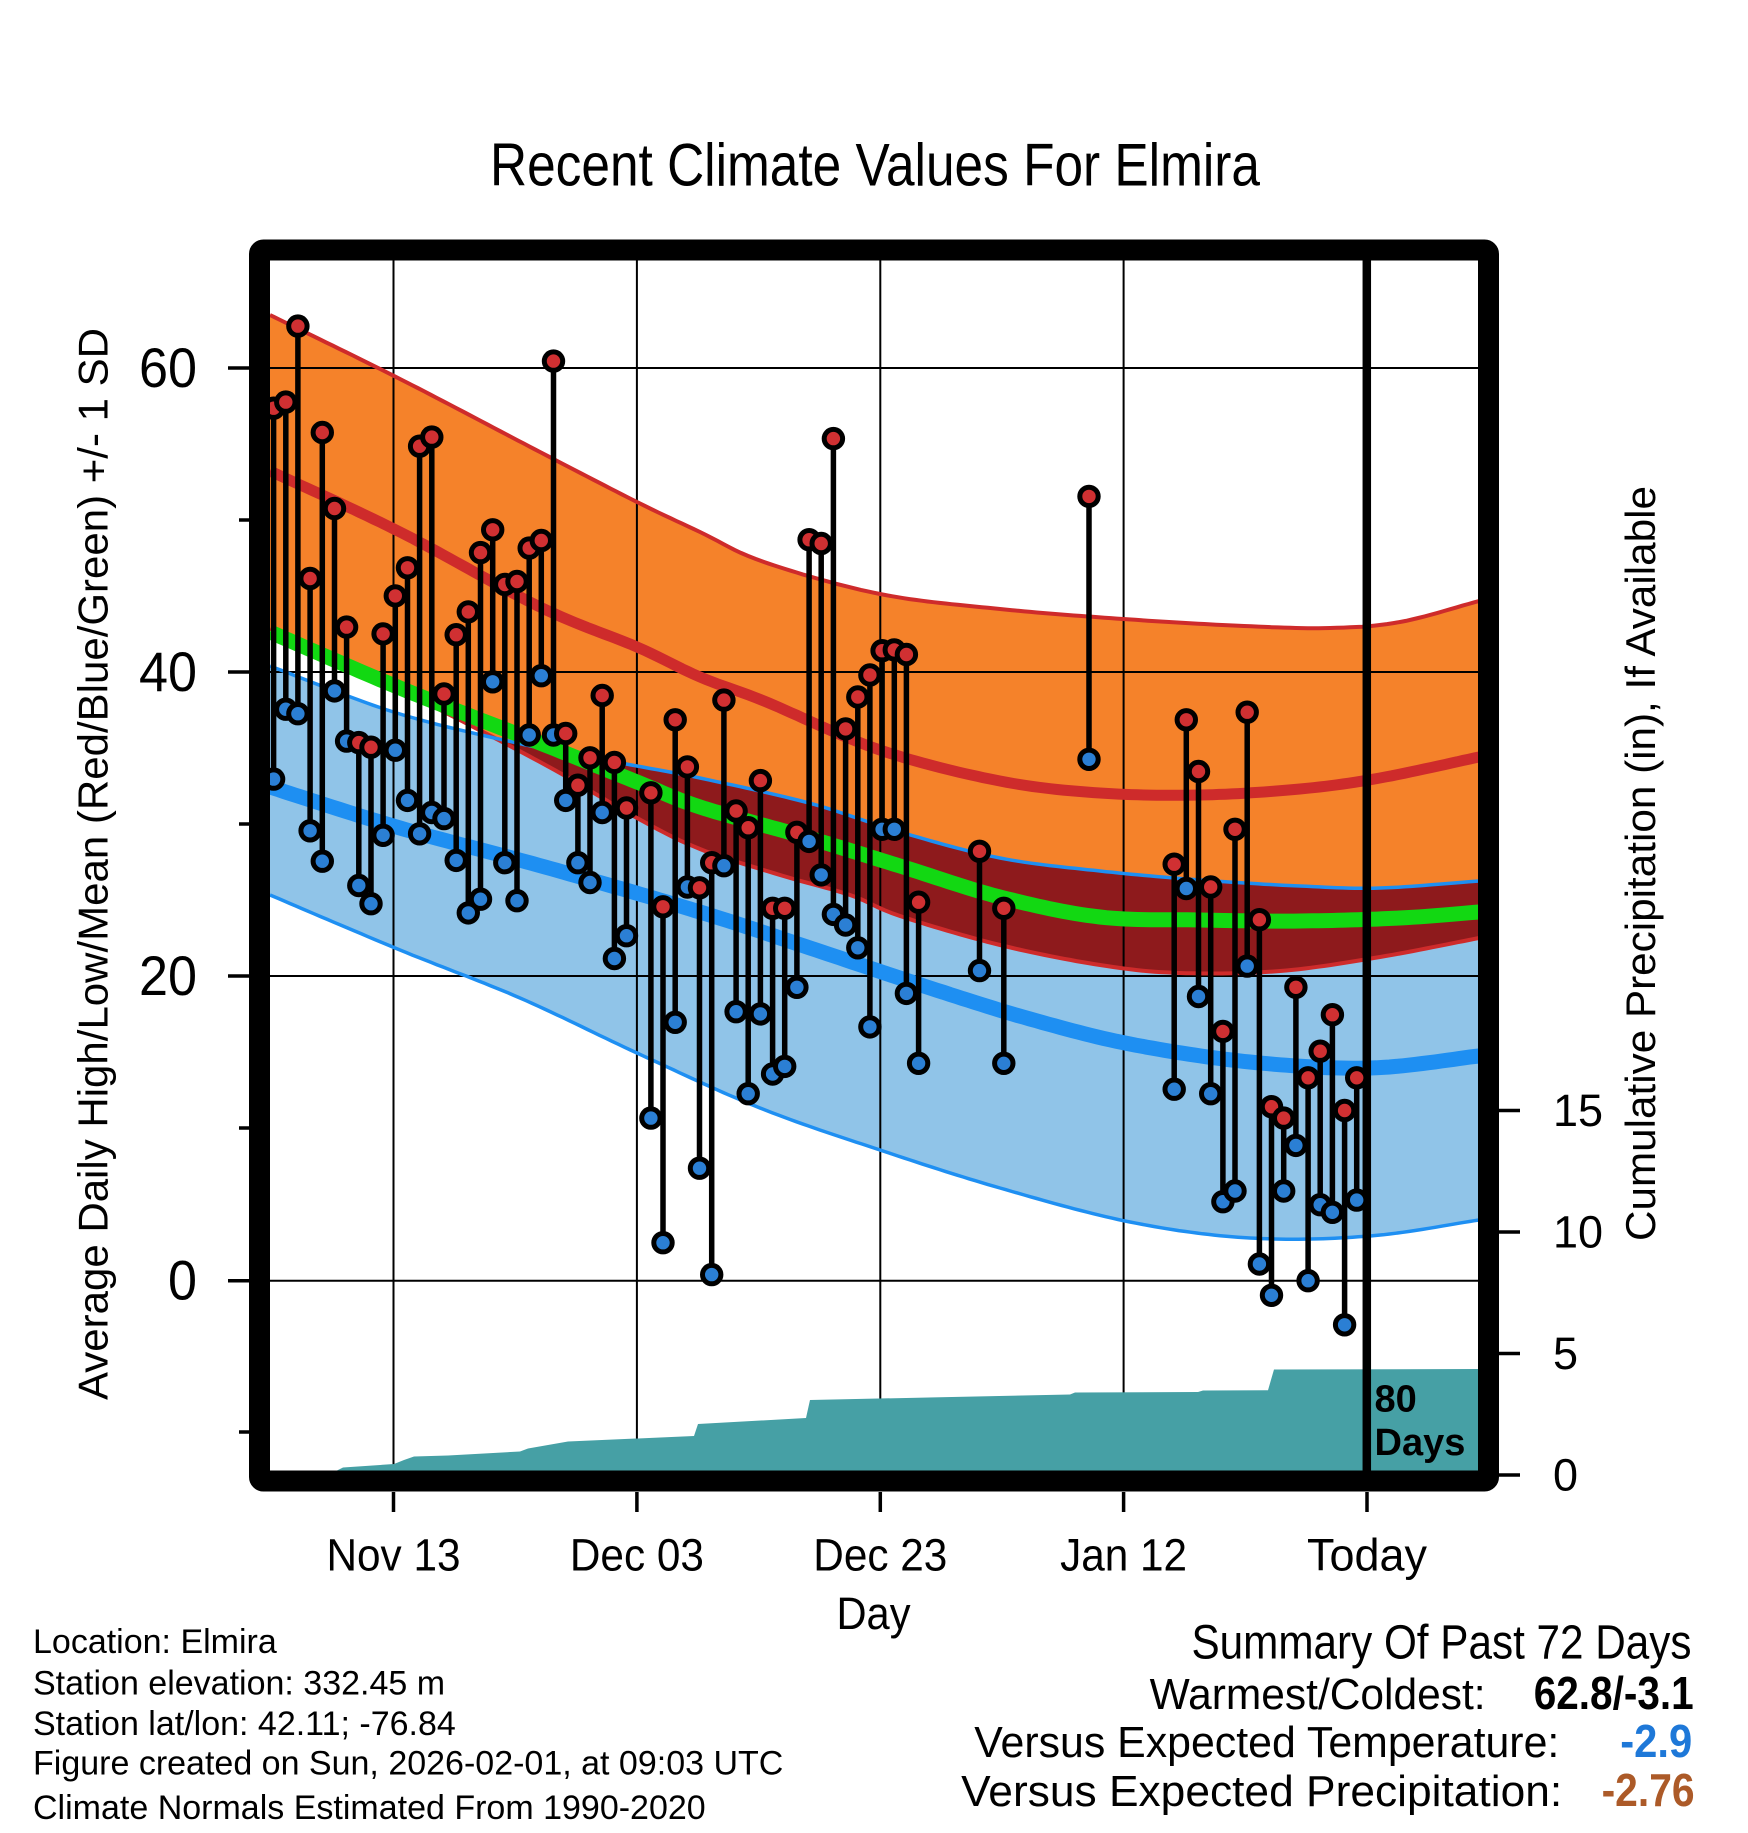  What do you see at coordinates (1396, 1400) in the screenshot?
I see `svg-text: 80` at bounding box center [1396, 1400].